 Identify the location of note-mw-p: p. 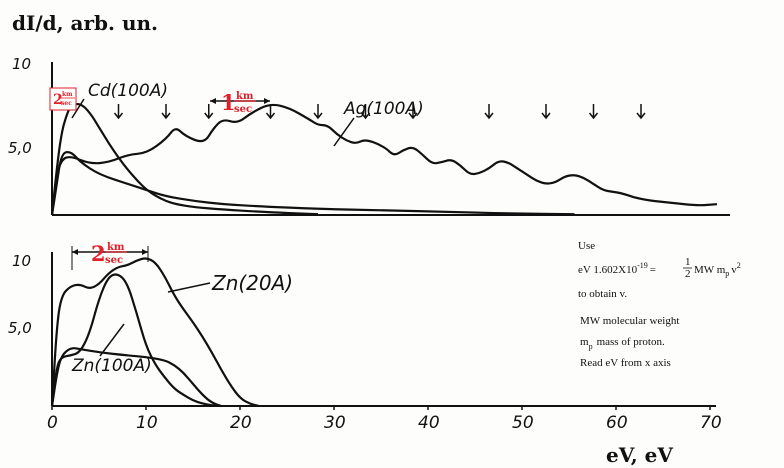
(727, 273).